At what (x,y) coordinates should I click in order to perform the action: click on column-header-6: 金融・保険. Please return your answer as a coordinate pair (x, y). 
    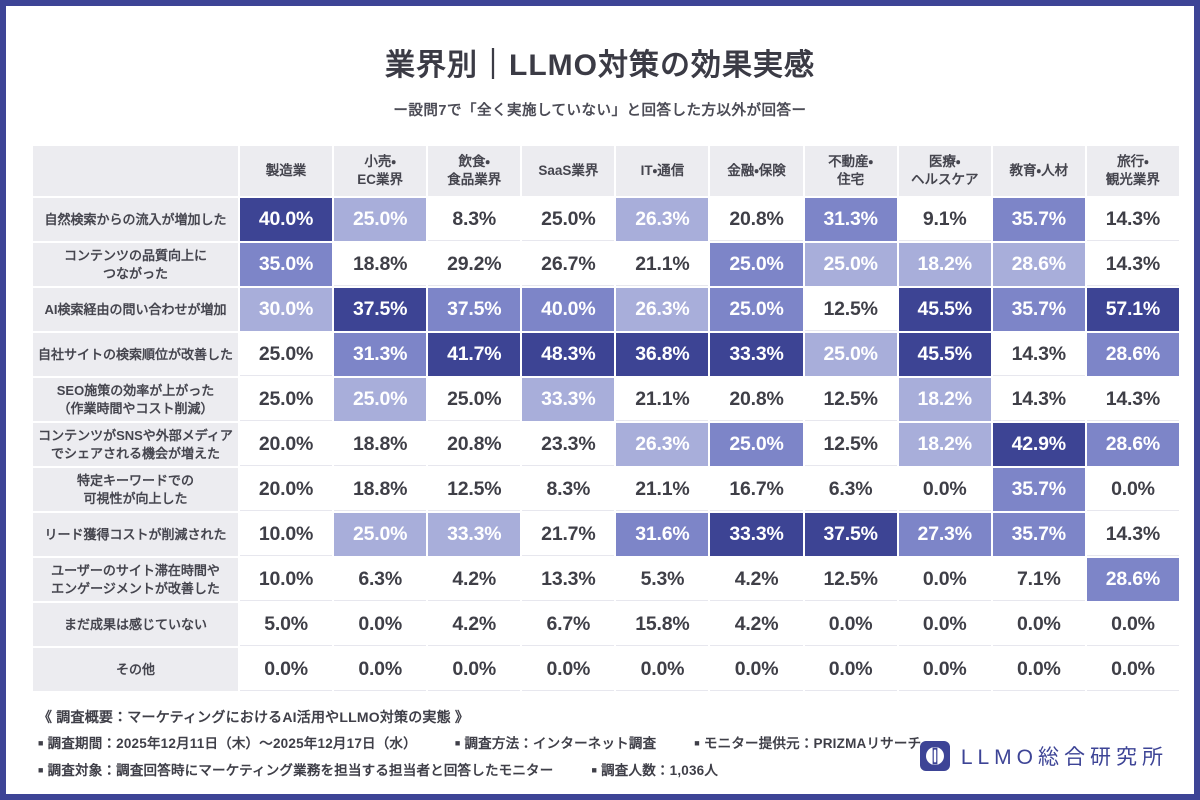
    Looking at the image, I should click on (756, 171).